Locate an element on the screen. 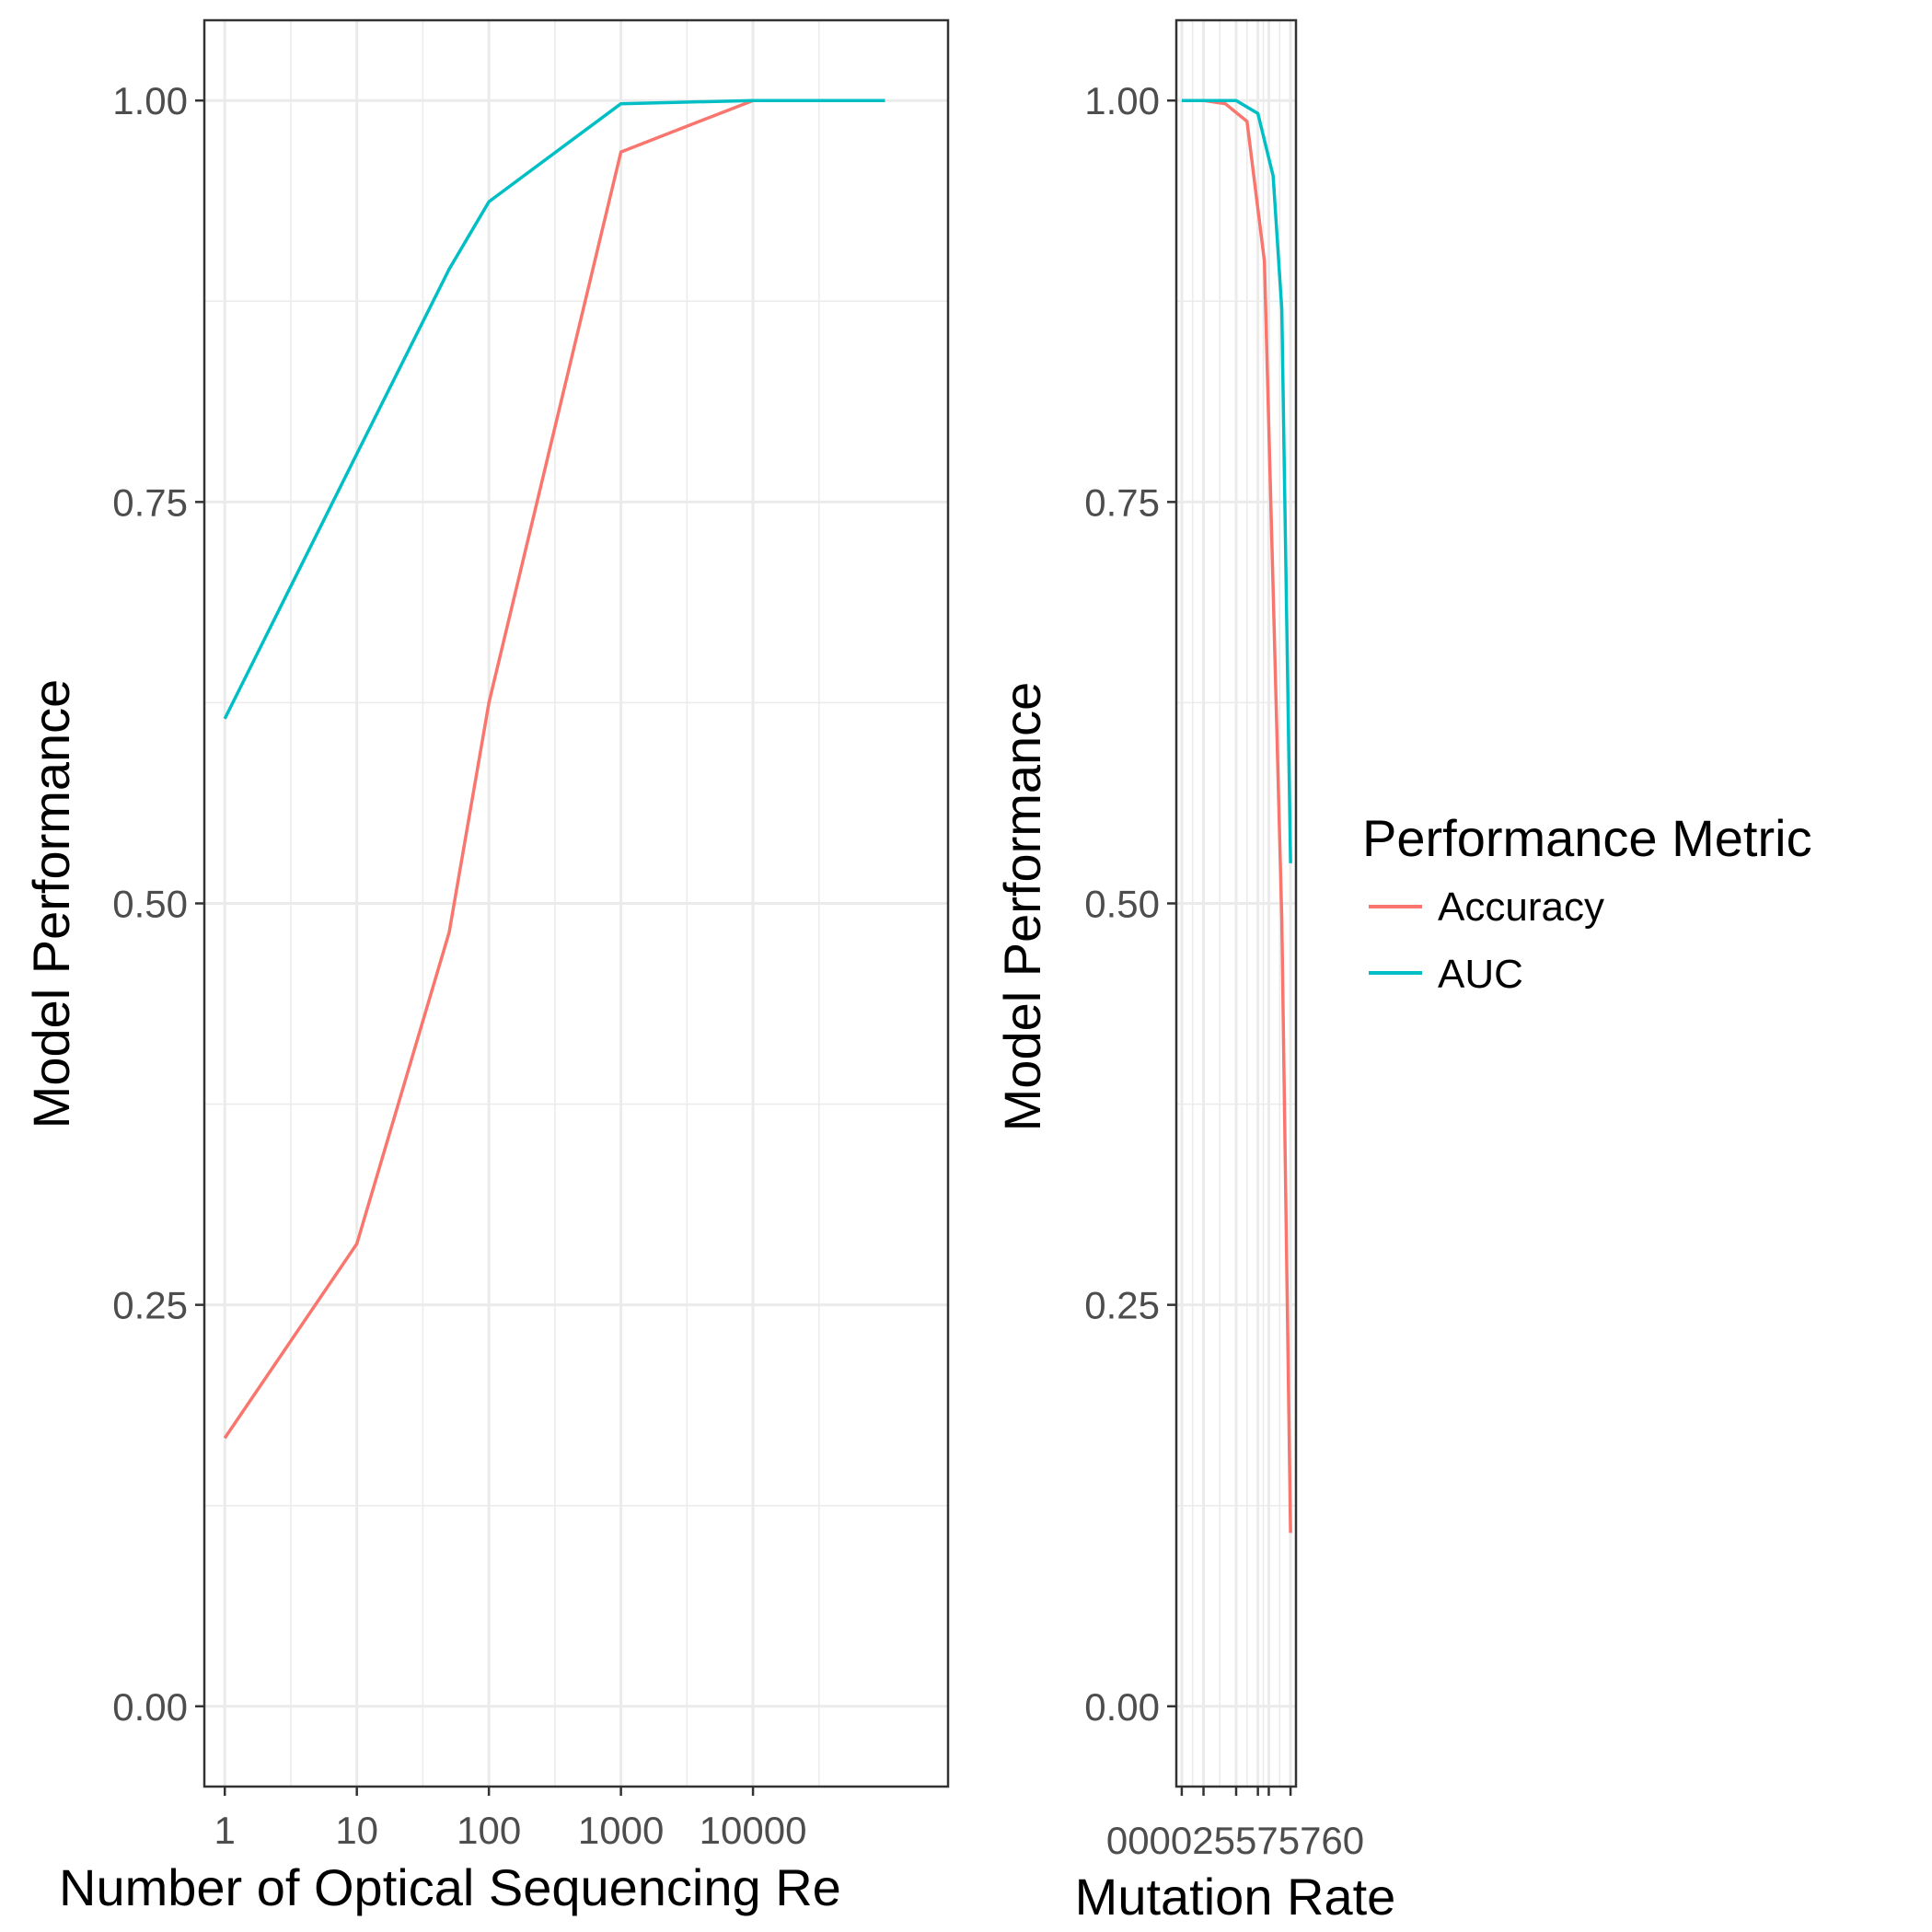 The image size is (1932, 1932). left-y-tick-label: 1.00 is located at coordinates (150, 101).